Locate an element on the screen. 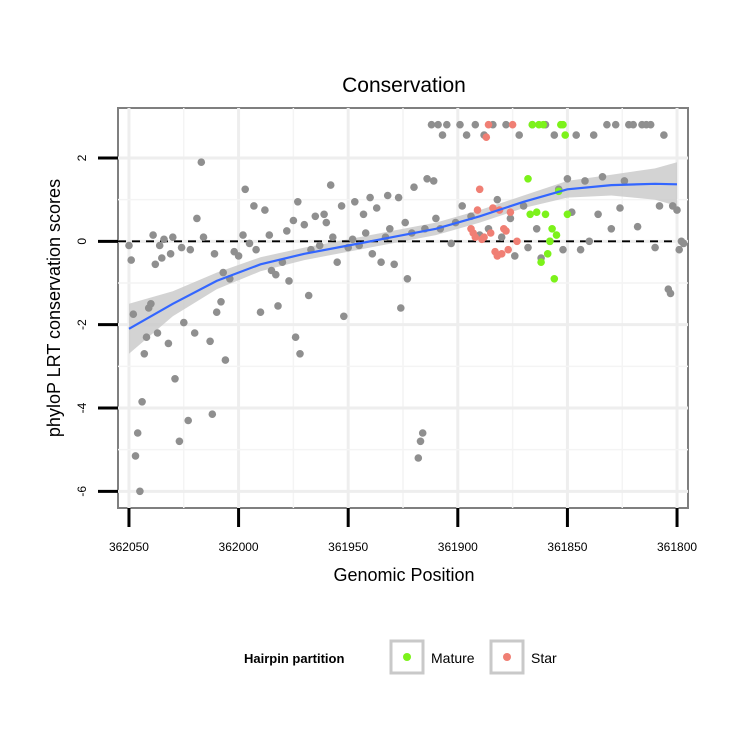  legend-label-mature: Mature is located at coordinates (453, 658).